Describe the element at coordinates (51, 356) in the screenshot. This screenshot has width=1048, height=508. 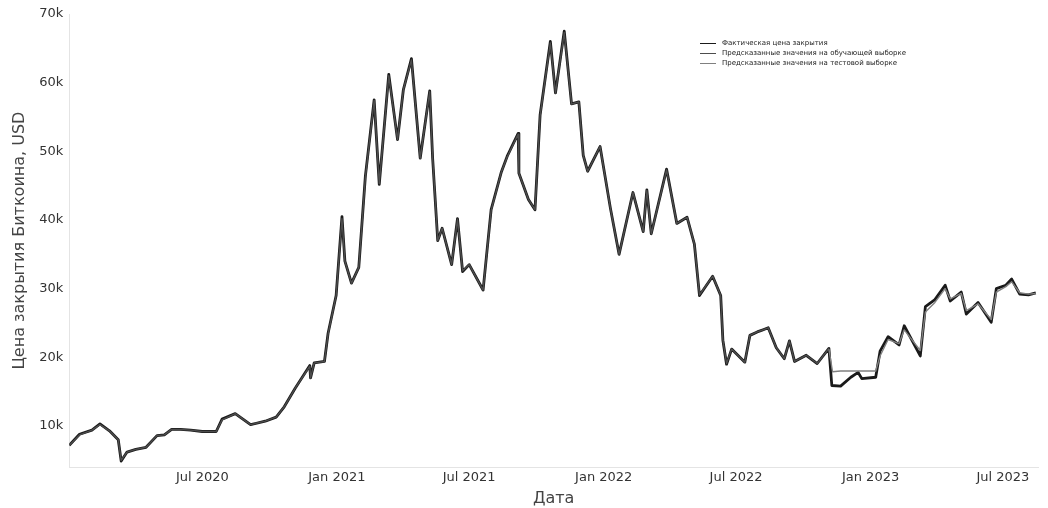
I see `y-tick-label: 20k` at that location.